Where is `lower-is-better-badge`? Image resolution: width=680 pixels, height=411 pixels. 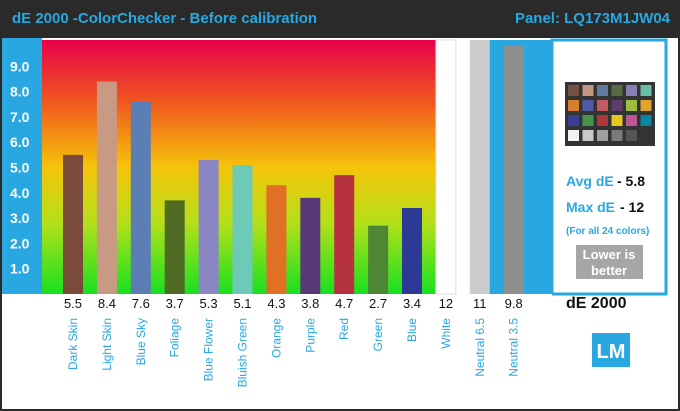
lower-is-better-badge is located at coordinates (609, 262).